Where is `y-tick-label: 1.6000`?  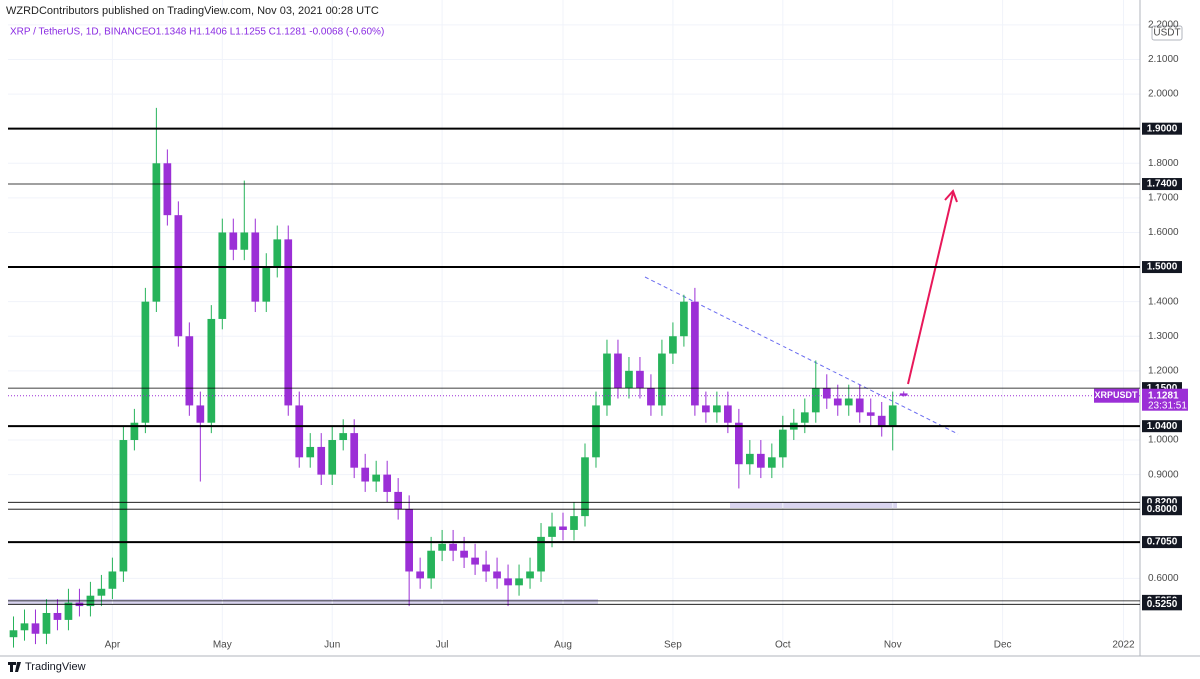 y-tick-label: 1.6000 is located at coordinates (1163, 232).